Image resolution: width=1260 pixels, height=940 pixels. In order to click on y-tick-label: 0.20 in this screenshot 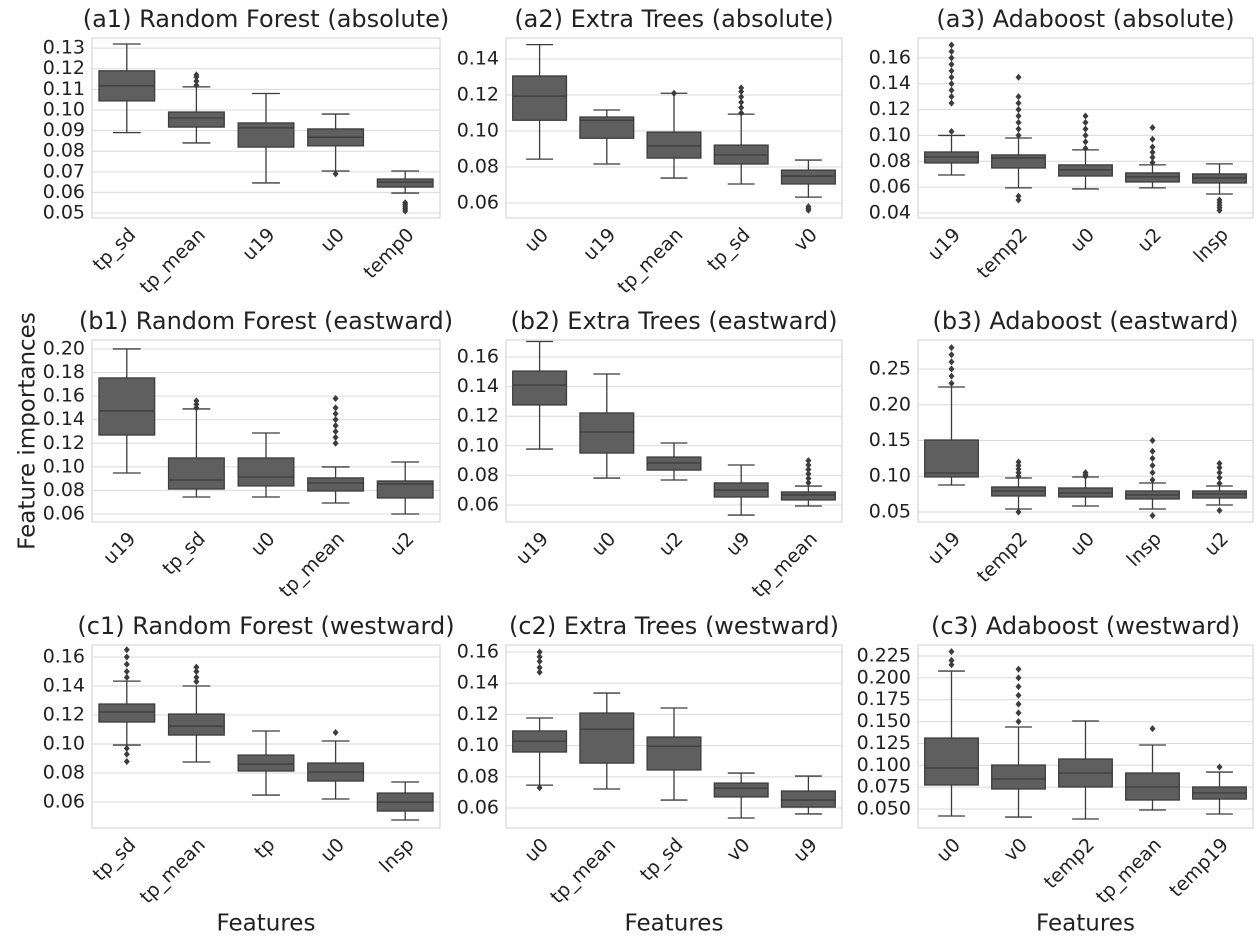, I will do `click(890, 404)`.